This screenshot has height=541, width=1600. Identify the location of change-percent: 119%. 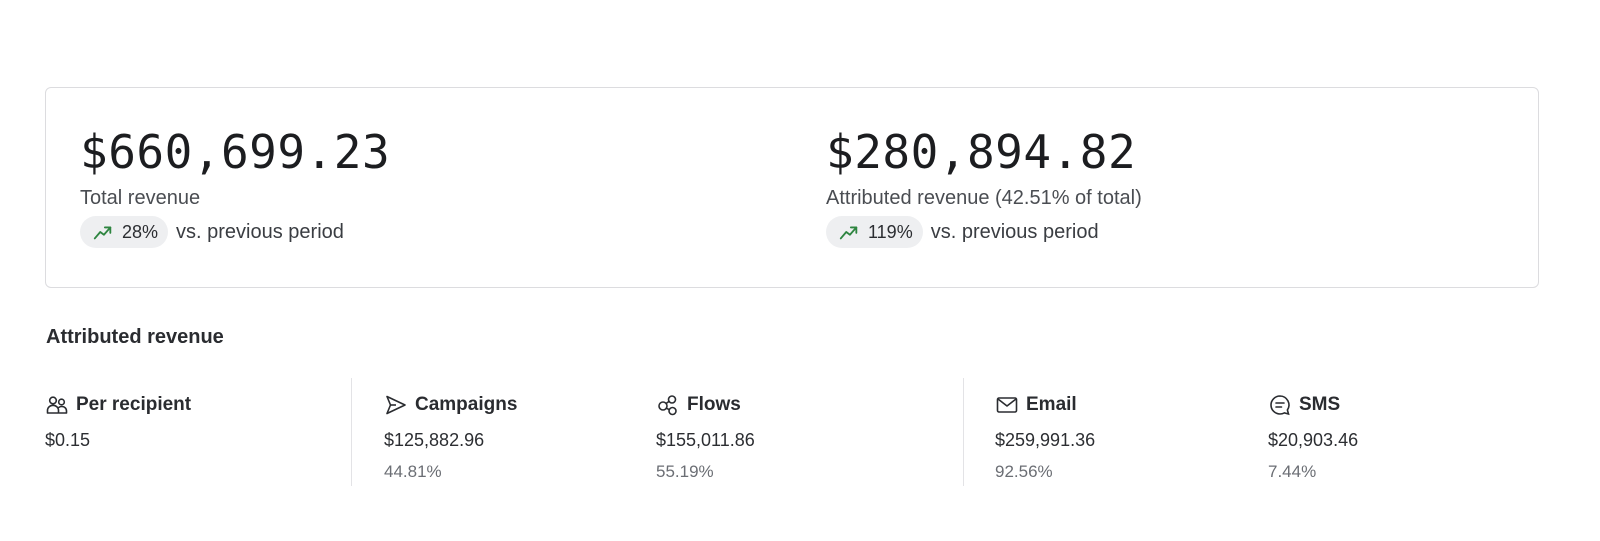
(890, 231).